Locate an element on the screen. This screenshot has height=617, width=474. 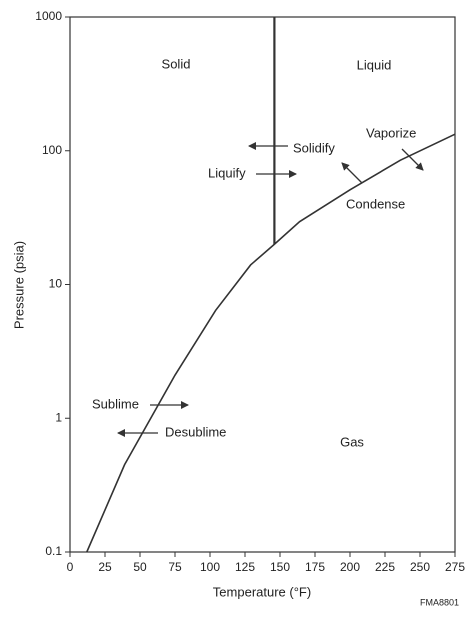
annotation: Vaporize is located at coordinates (391, 132).